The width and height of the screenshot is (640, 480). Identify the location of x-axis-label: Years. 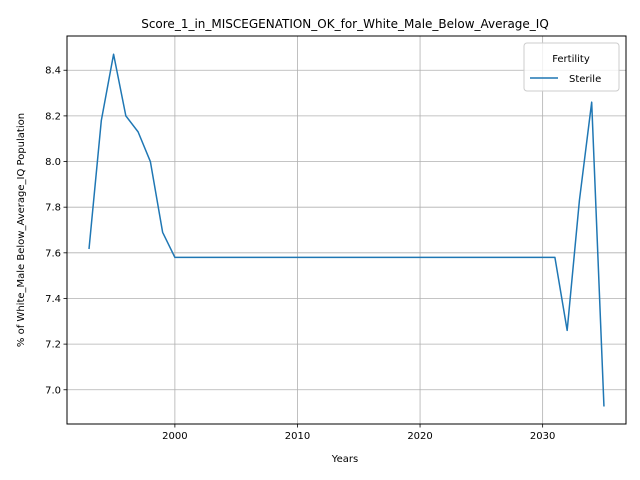
(344, 459).